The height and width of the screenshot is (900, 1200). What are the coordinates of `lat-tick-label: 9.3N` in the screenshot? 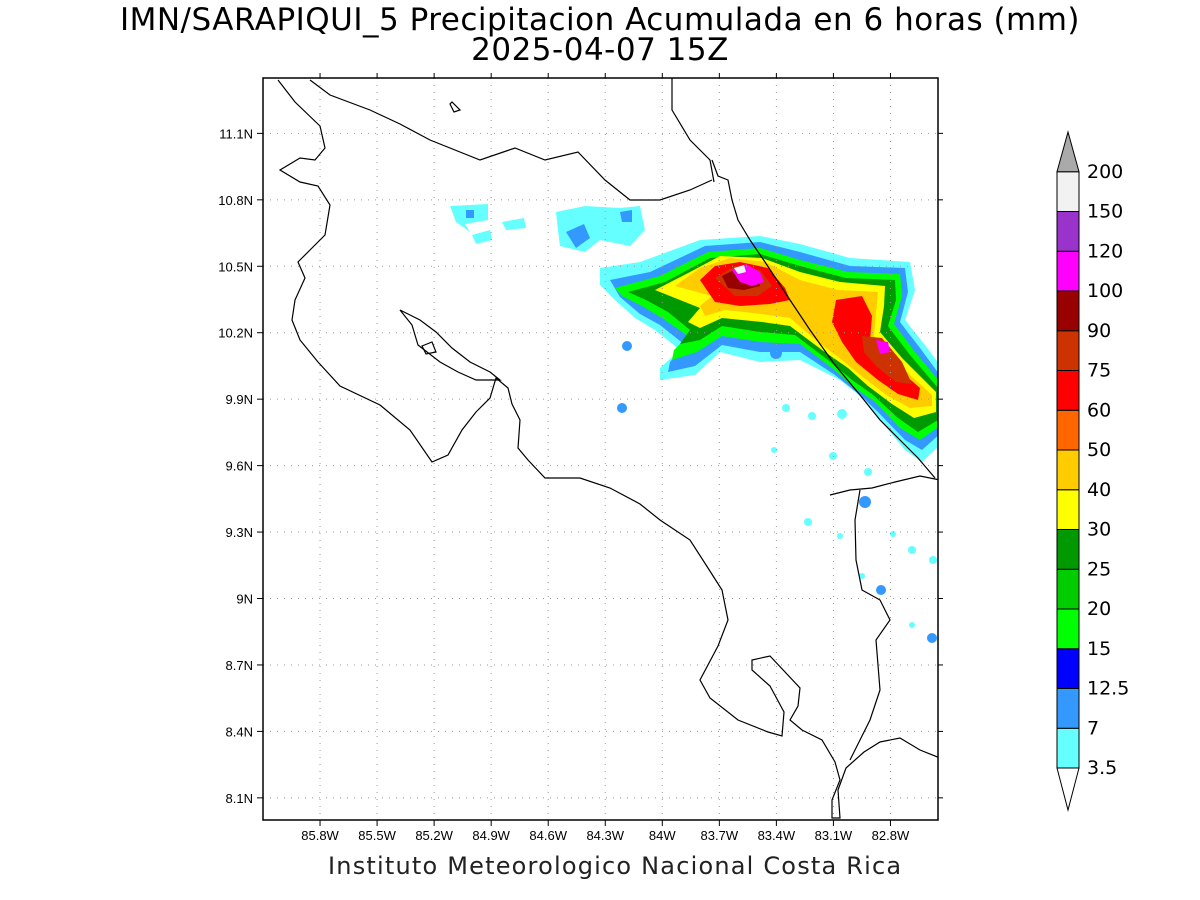 It's located at (239, 532).